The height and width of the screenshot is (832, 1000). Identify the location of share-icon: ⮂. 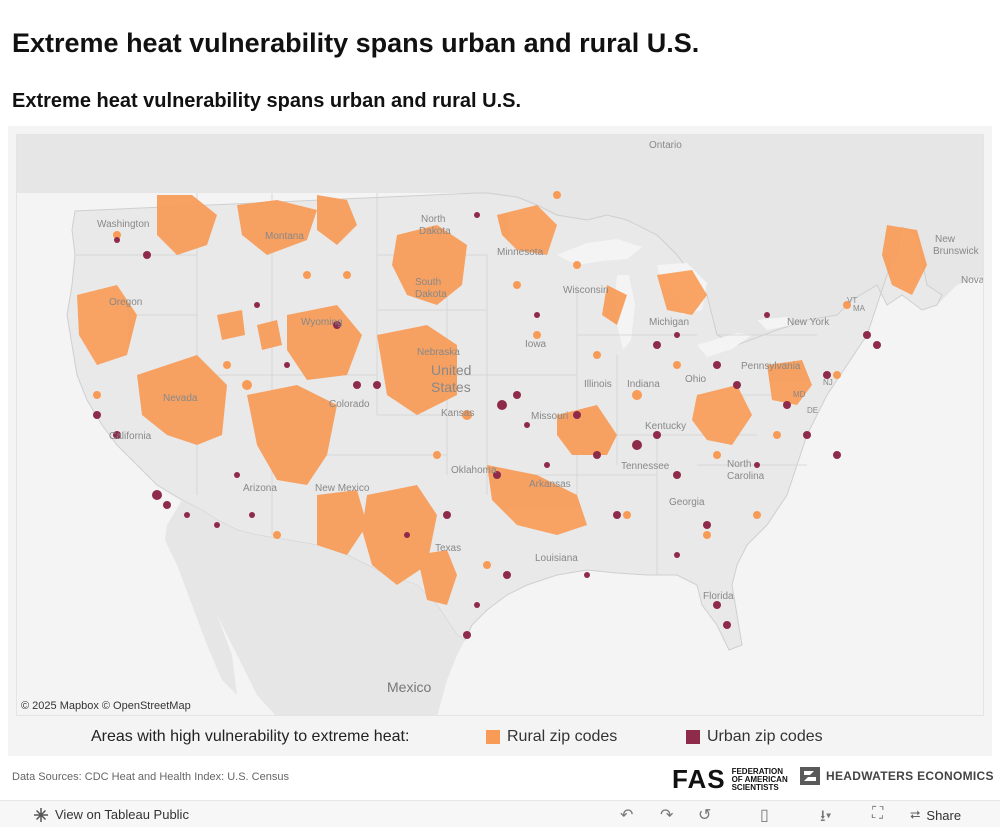
(915, 814).